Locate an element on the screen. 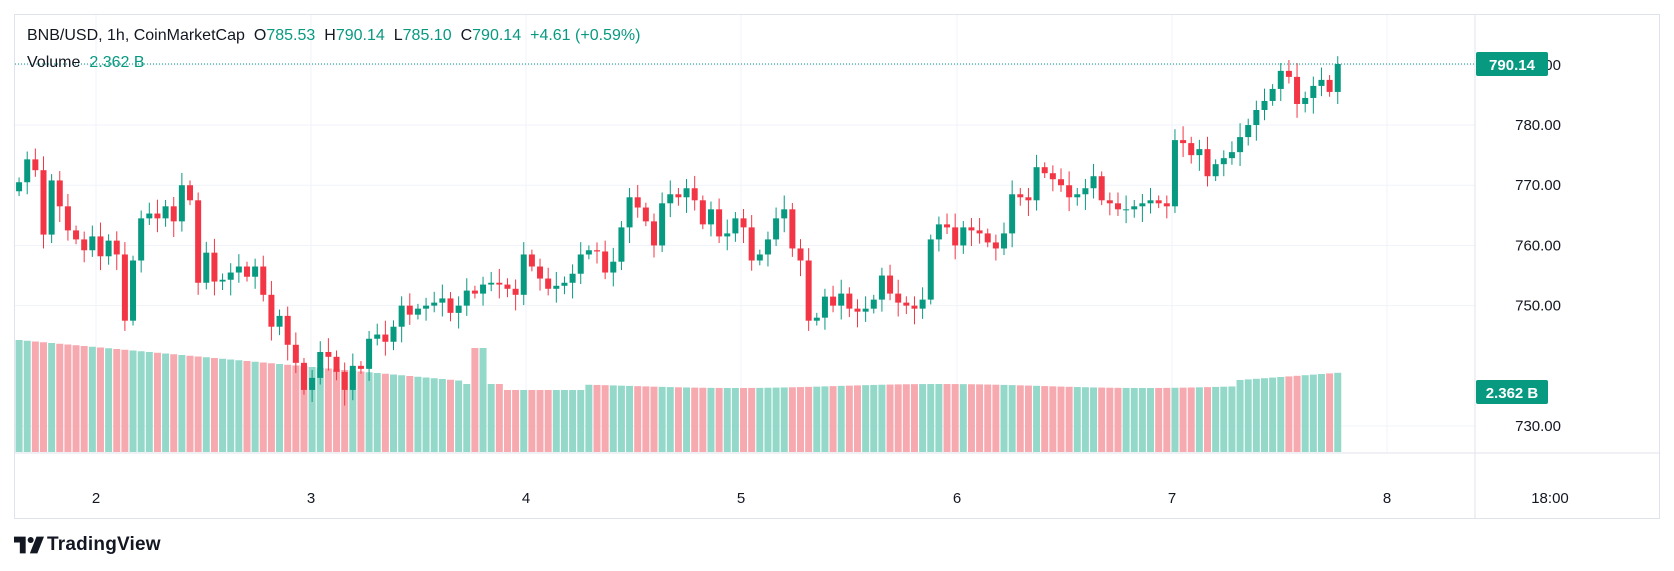  price-tick-label: 770.00 is located at coordinates (1538, 185).